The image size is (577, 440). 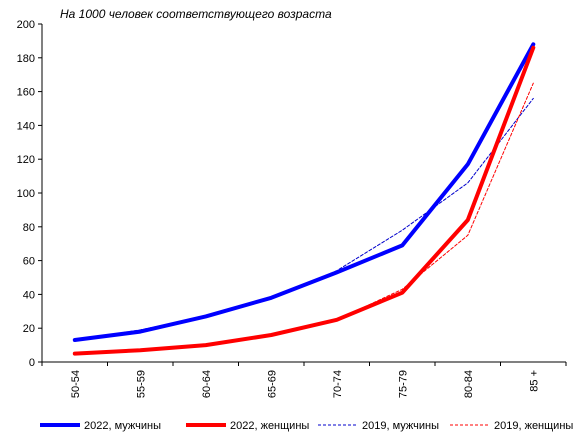 I want to click on x-tick-label: 85 +, so click(x=534, y=381).